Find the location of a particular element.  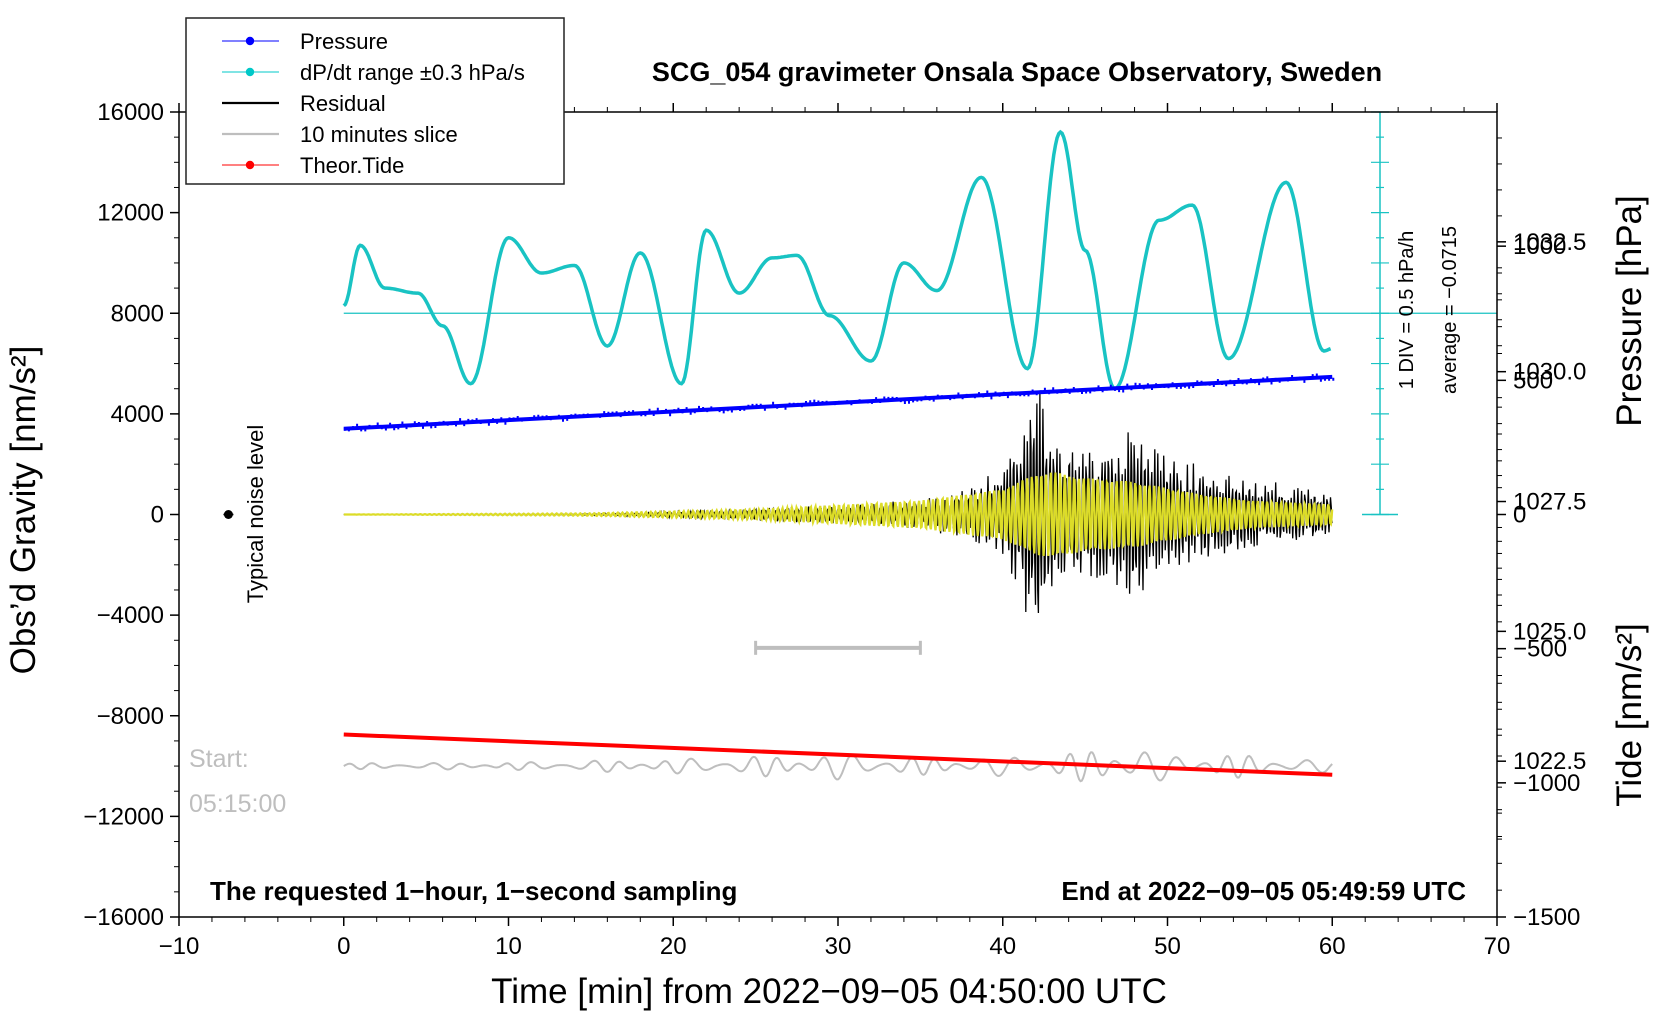

legend-label-pressure: Pressure is located at coordinates (344, 41).